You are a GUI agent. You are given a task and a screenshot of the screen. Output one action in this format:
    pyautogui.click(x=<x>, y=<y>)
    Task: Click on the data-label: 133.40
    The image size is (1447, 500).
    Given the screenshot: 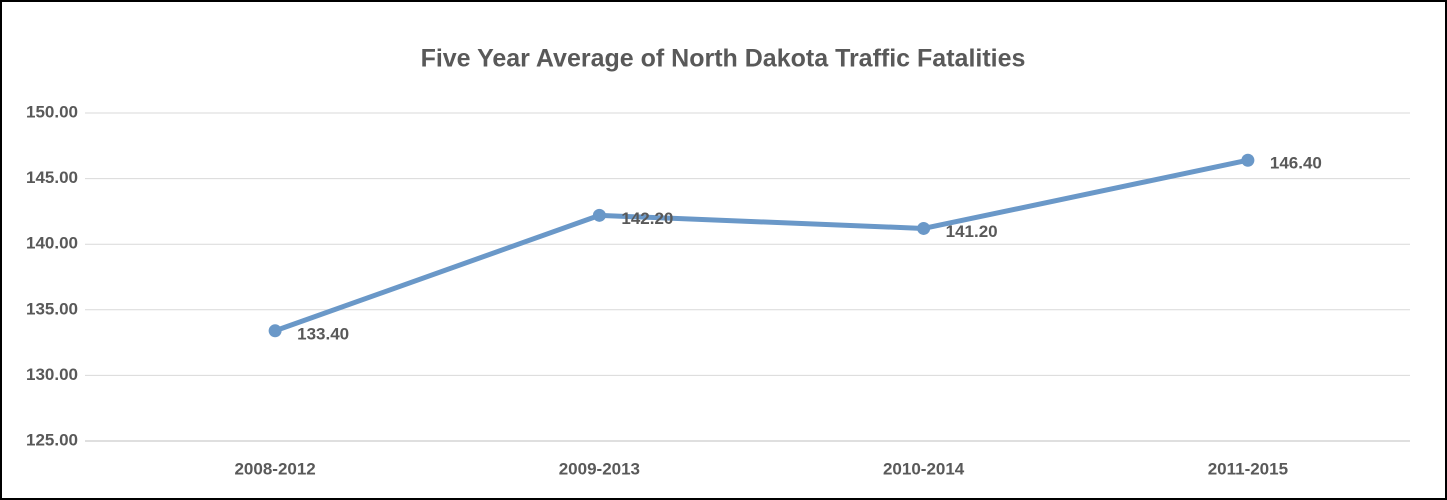 What is the action you would take?
    pyautogui.click(x=323, y=333)
    